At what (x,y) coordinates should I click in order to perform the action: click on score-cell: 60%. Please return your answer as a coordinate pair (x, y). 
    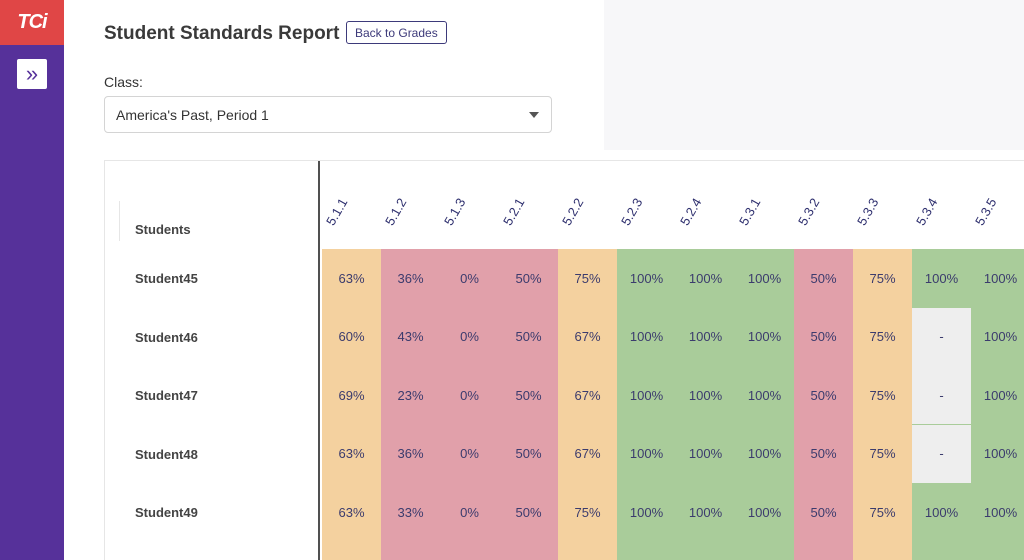
    Looking at the image, I should click on (351, 336).